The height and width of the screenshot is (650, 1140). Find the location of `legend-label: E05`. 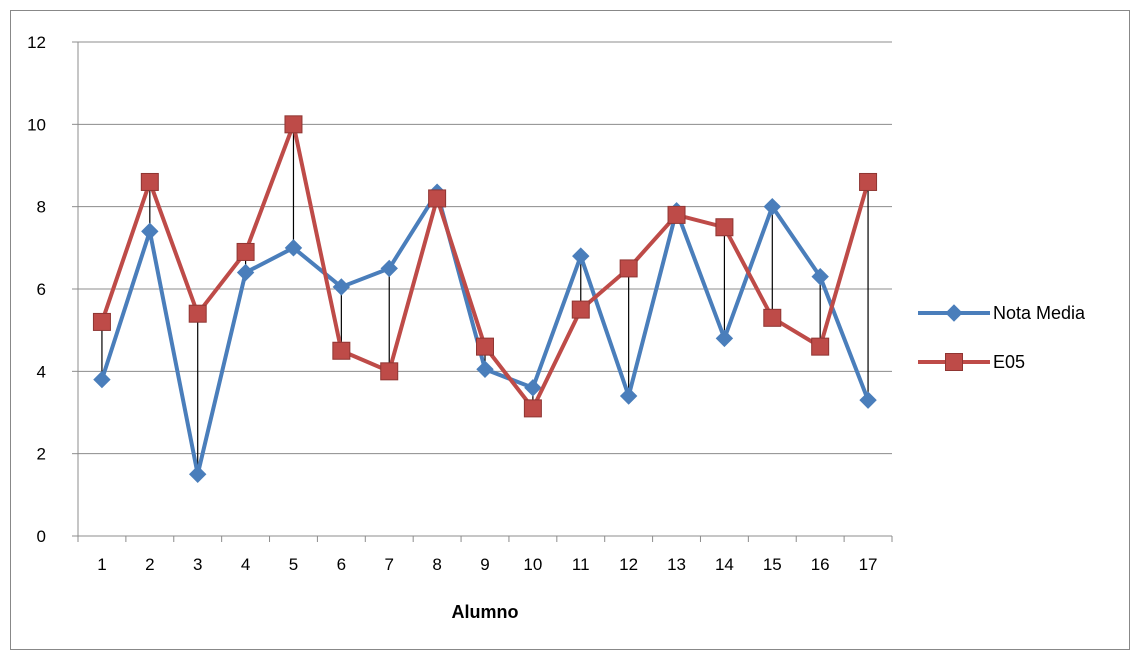

legend-label: E05 is located at coordinates (1009, 362).